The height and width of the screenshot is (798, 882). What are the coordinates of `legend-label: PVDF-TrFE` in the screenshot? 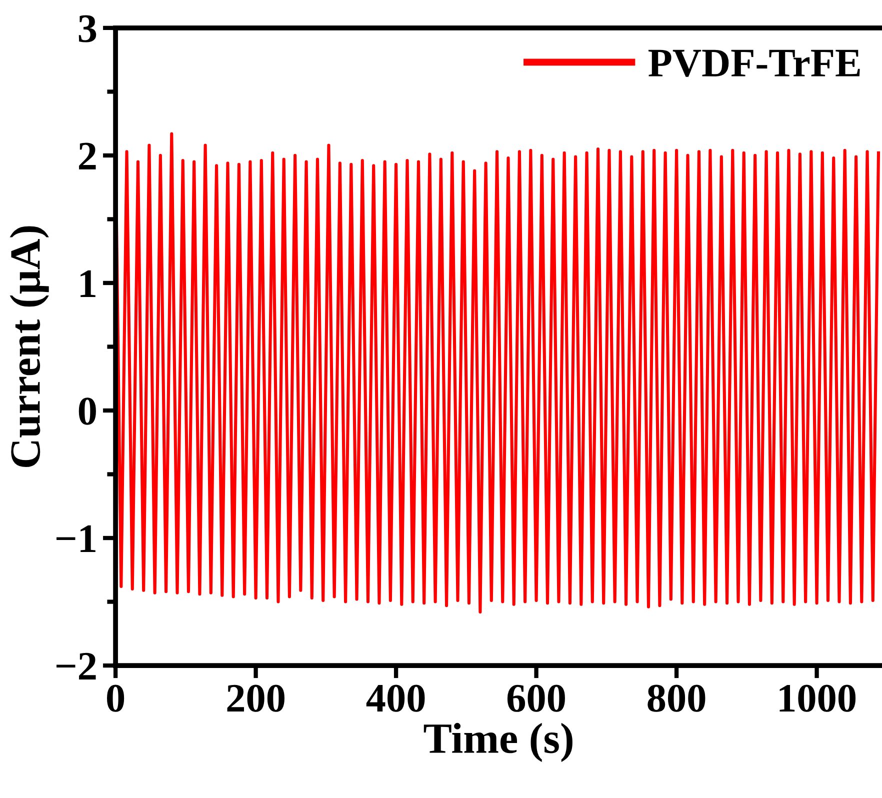 It's located at (754, 63).